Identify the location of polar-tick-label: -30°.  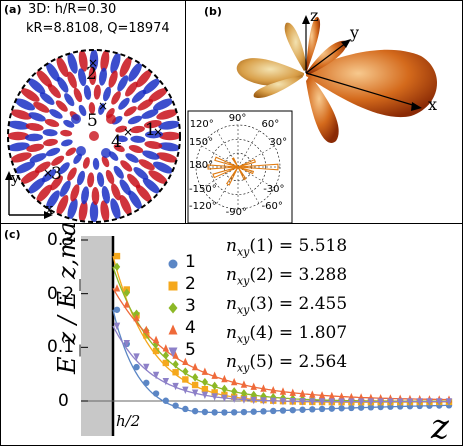
(274, 189).